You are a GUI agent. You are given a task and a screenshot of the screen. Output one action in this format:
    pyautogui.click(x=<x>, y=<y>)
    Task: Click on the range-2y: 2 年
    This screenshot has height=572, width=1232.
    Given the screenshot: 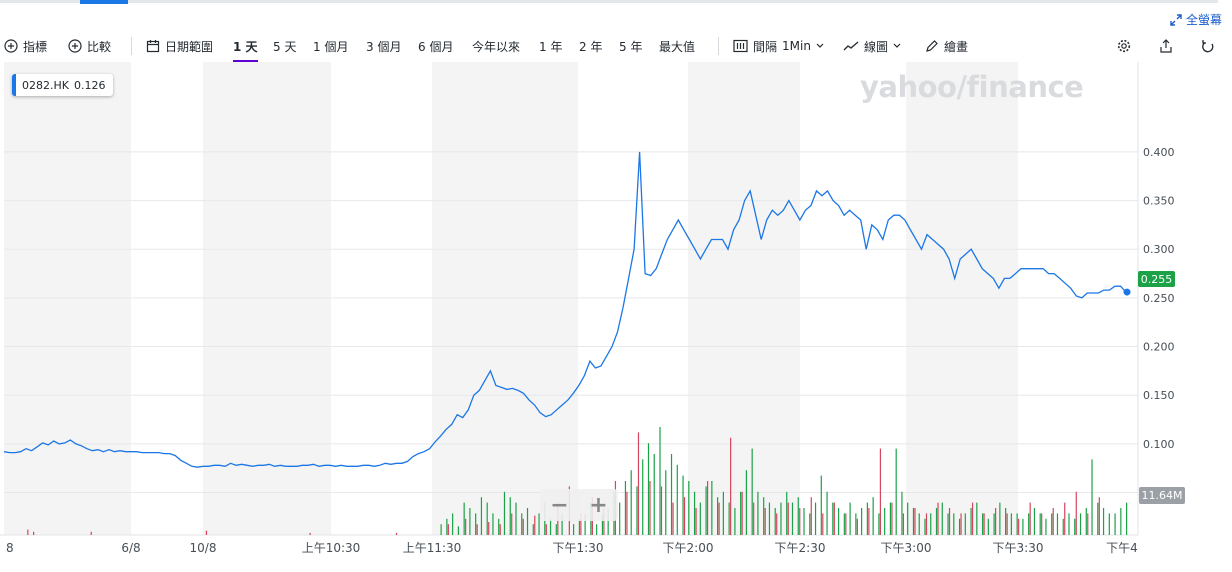 What is the action you would take?
    pyautogui.click(x=590, y=46)
    